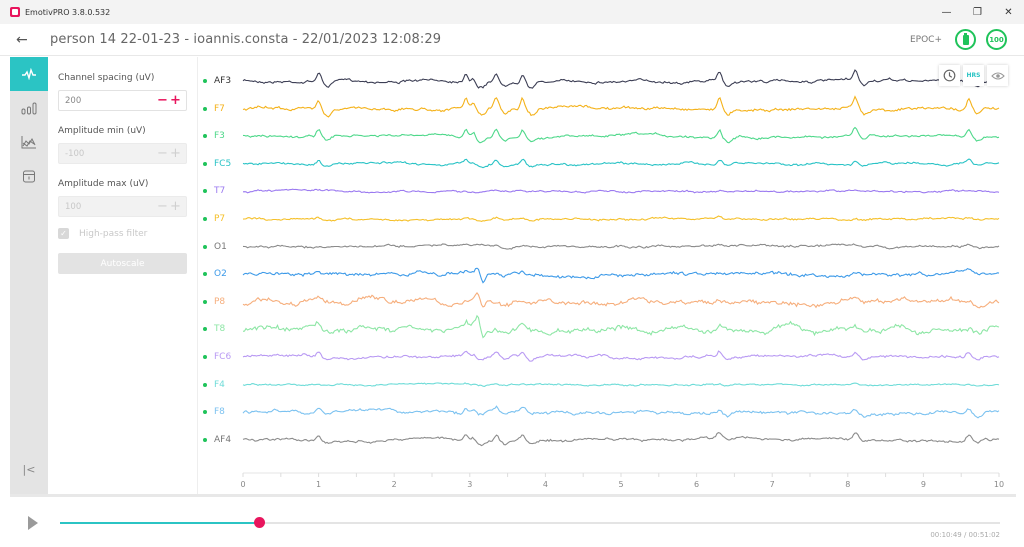 This screenshot has width=1024, height=547. I want to click on waveform-o1, so click(621, 246).